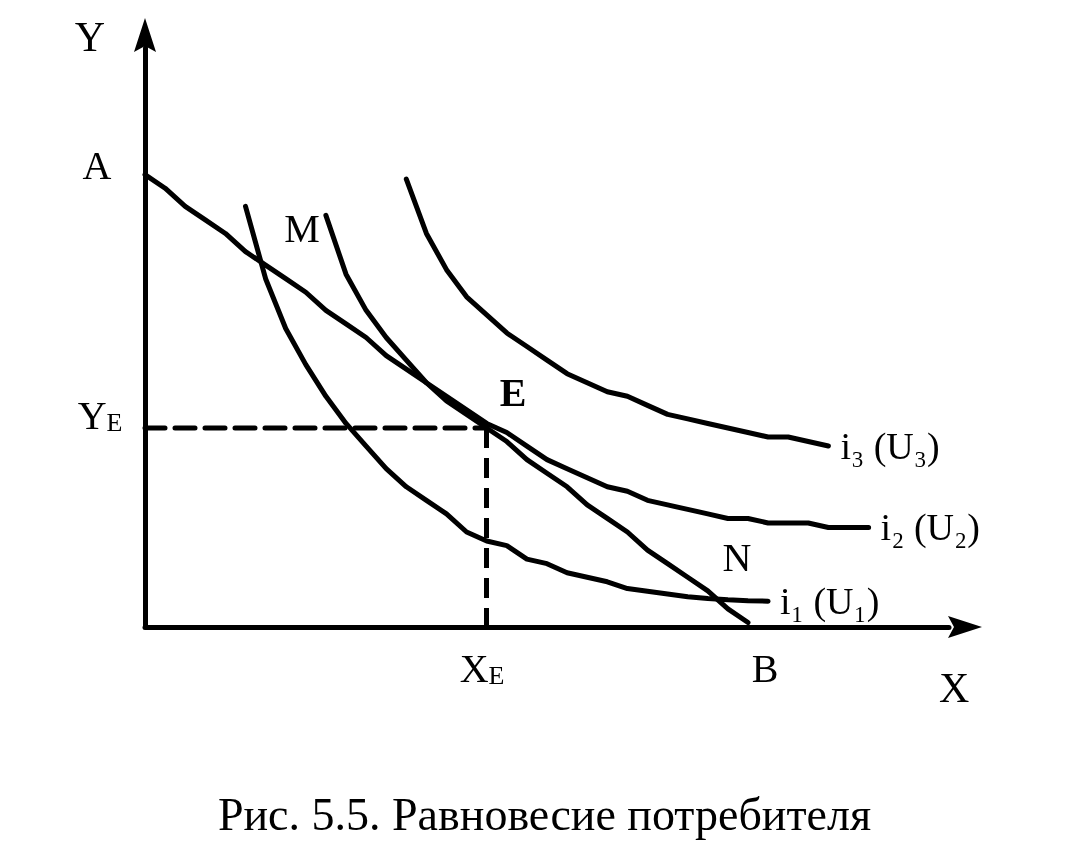 This screenshot has width=1089, height=850. What do you see at coordinates (89, 37) in the screenshot?
I see `y-axis-title: Y` at bounding box center [89, 37].